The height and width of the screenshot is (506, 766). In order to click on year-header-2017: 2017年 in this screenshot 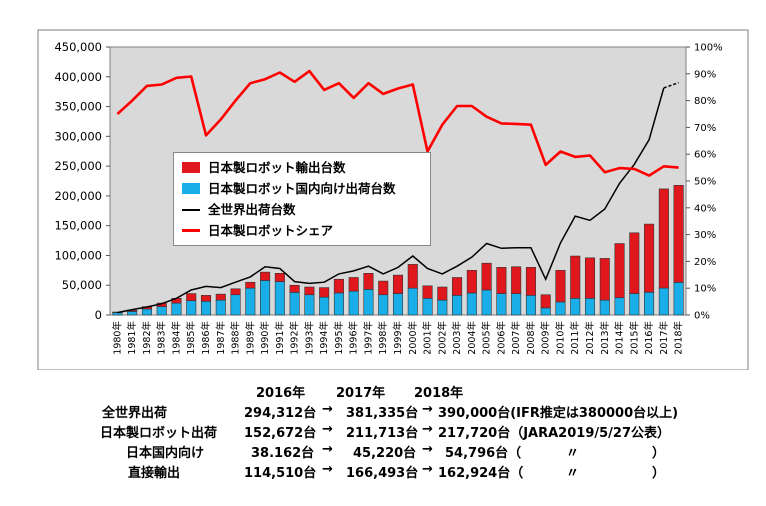, I will do `click(361, 393)`.